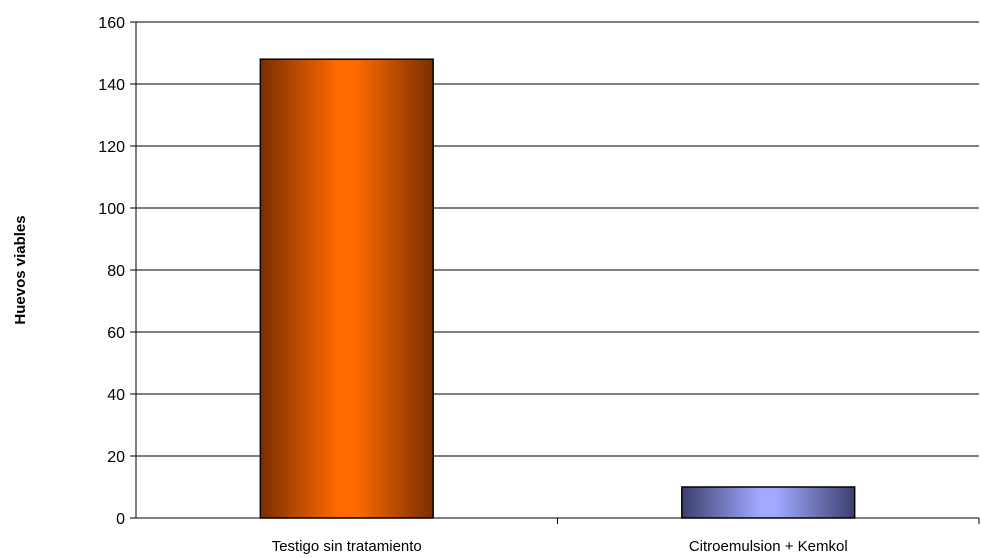 Image resolution: width=981 pixels, height=558 pixels. What do you see at coordinates (111, 209) in the screenshot?
I see `y-tick-label: 100` at bounding box center [111, 209].